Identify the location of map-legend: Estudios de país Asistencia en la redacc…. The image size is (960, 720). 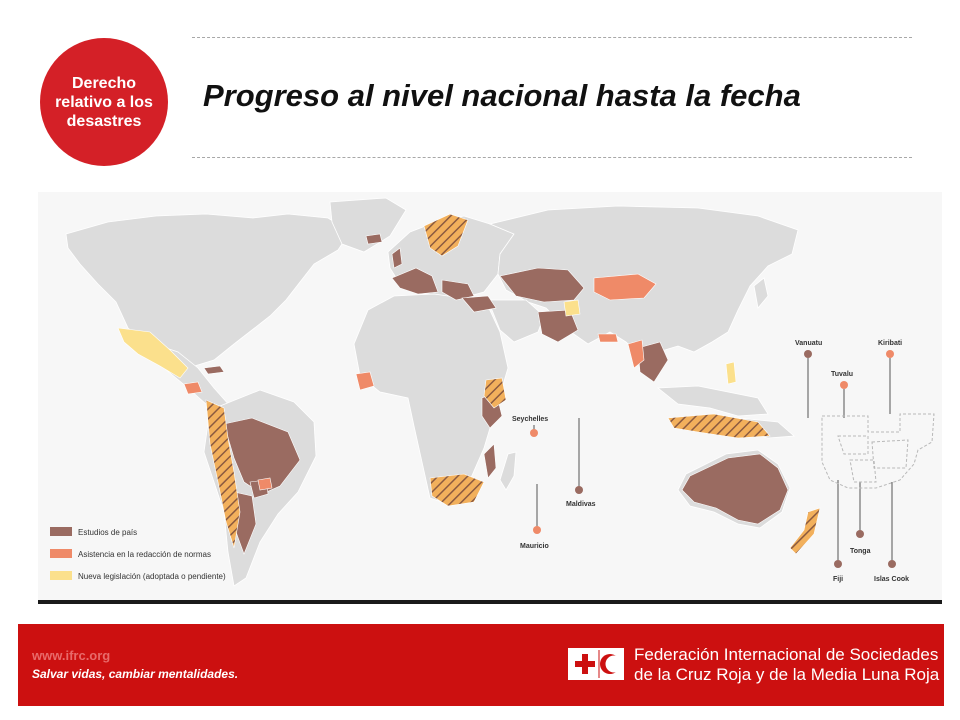
(138, 554).